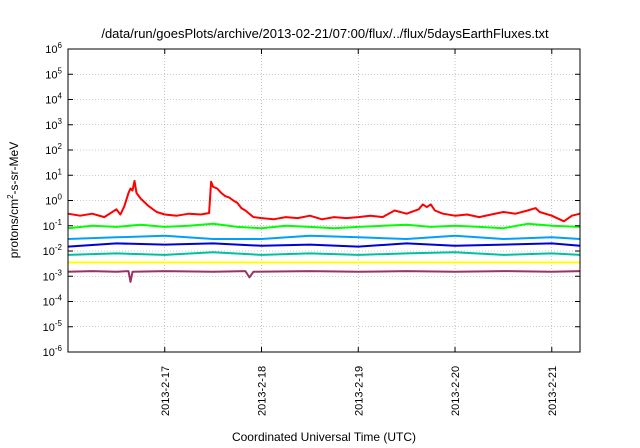 Image resolution: width=640 pixels, height=448 pixels. I want to click on y-tick-label: 10⁻¹, so click(53, 225).